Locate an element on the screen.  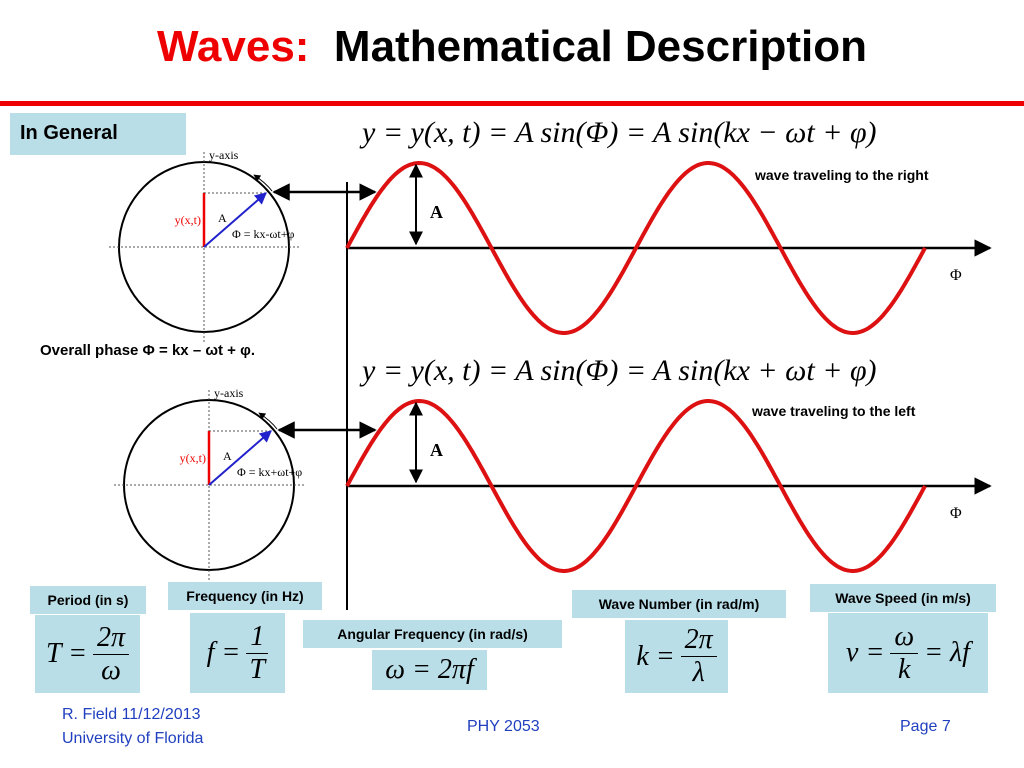
formula: f = 1 T is located at coordinates (237, 653).